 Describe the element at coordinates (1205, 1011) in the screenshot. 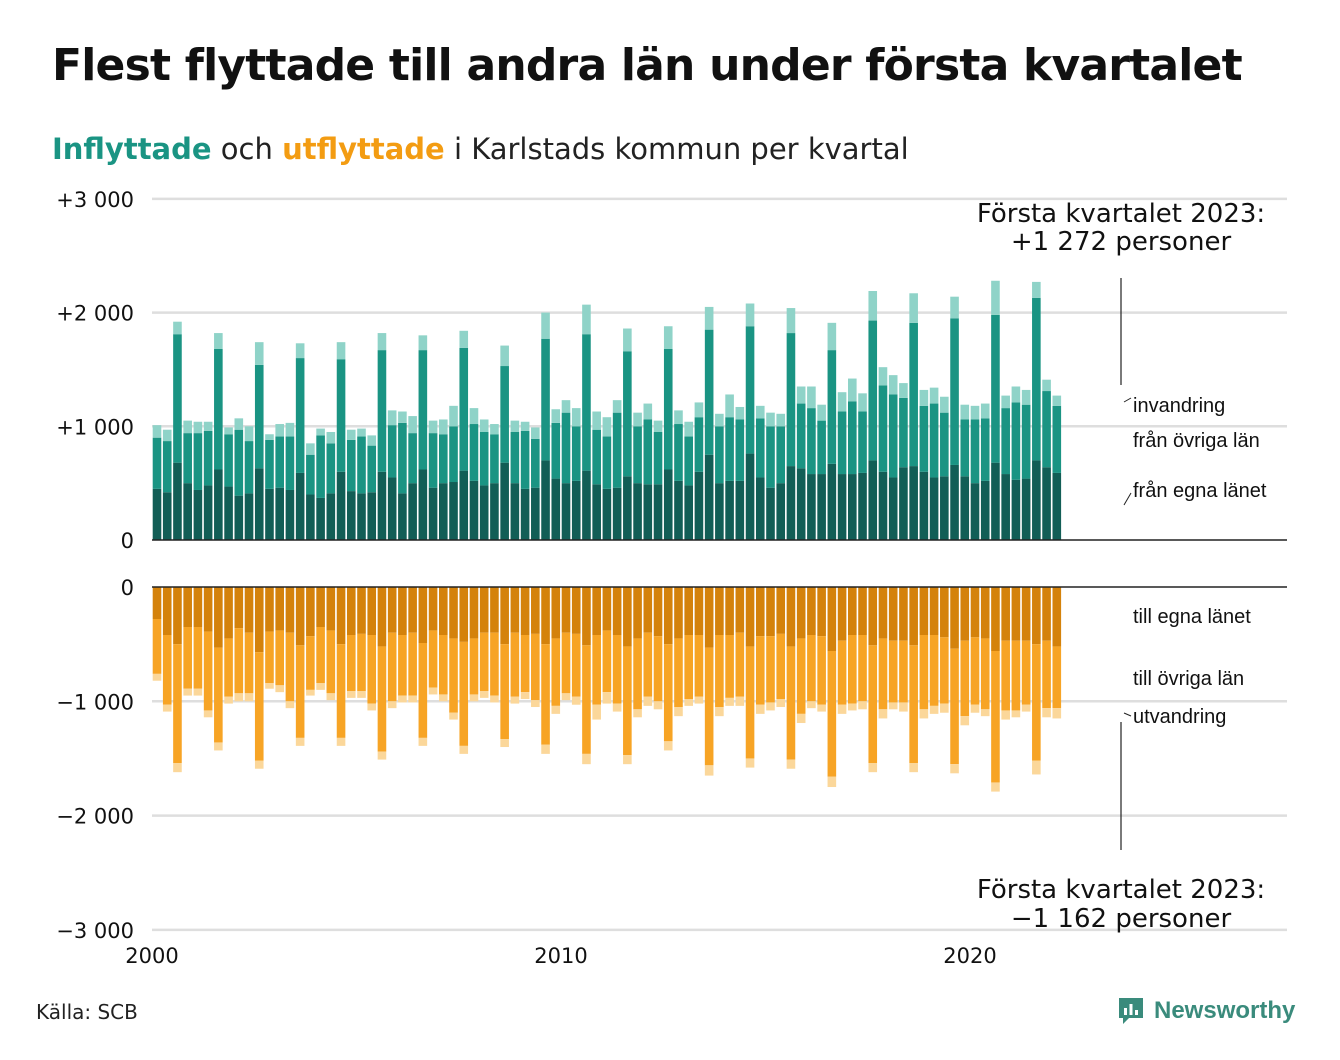

I see `brand: Newsworthy` at that location.